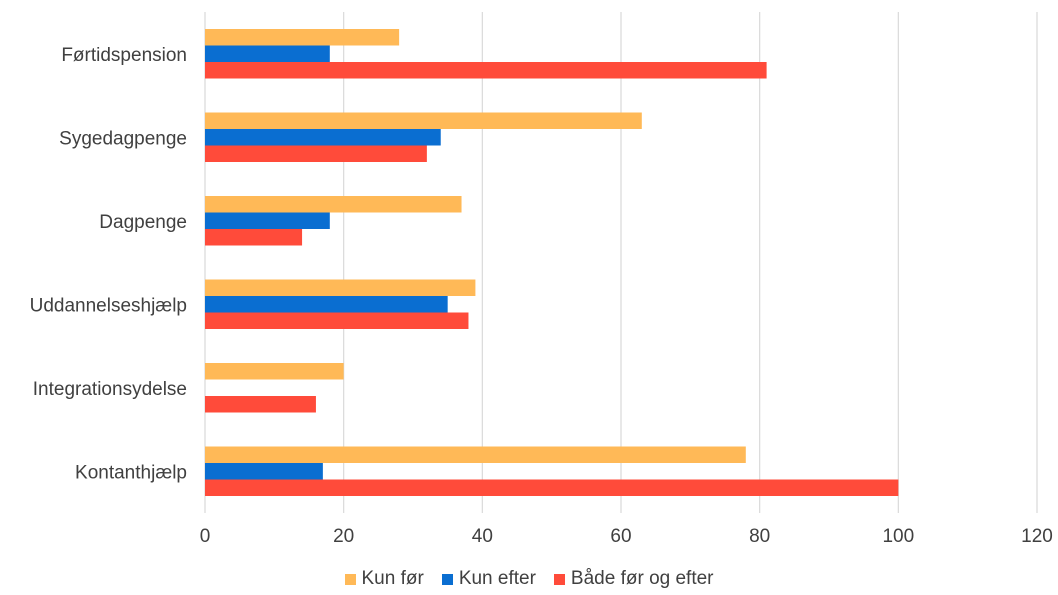  What do you see at coordinates (123, 138) in the screenshot?
I see `y-category-label-sygedagpenge: Sygedagpenge` at bounding box center [123, 138].